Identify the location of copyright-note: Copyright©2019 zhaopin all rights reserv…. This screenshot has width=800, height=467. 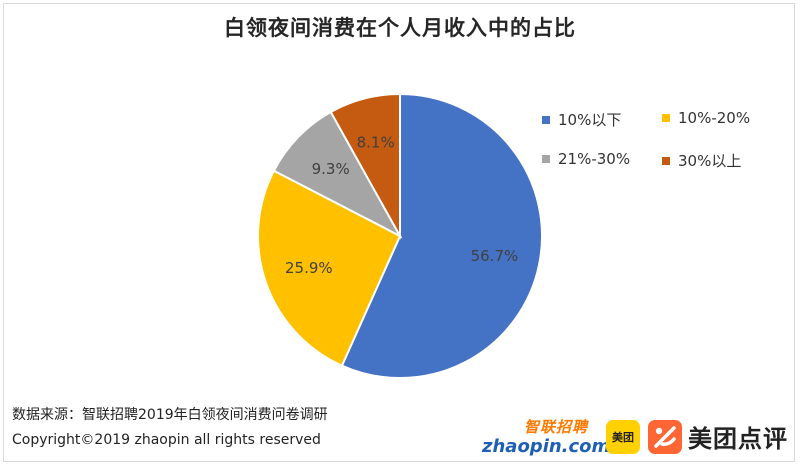
(166, 440).